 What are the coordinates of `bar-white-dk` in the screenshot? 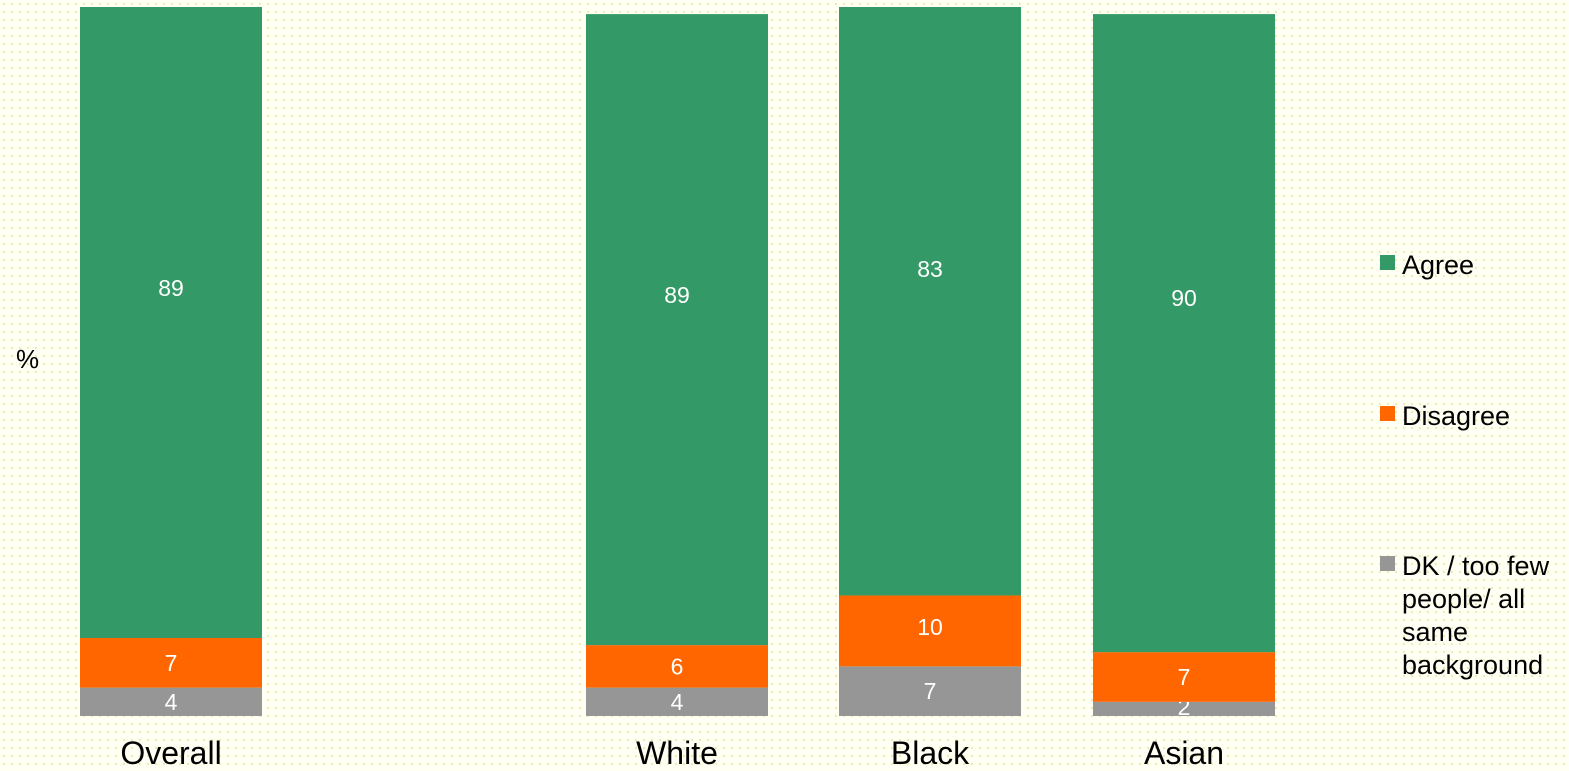 It's located at (677, 701).